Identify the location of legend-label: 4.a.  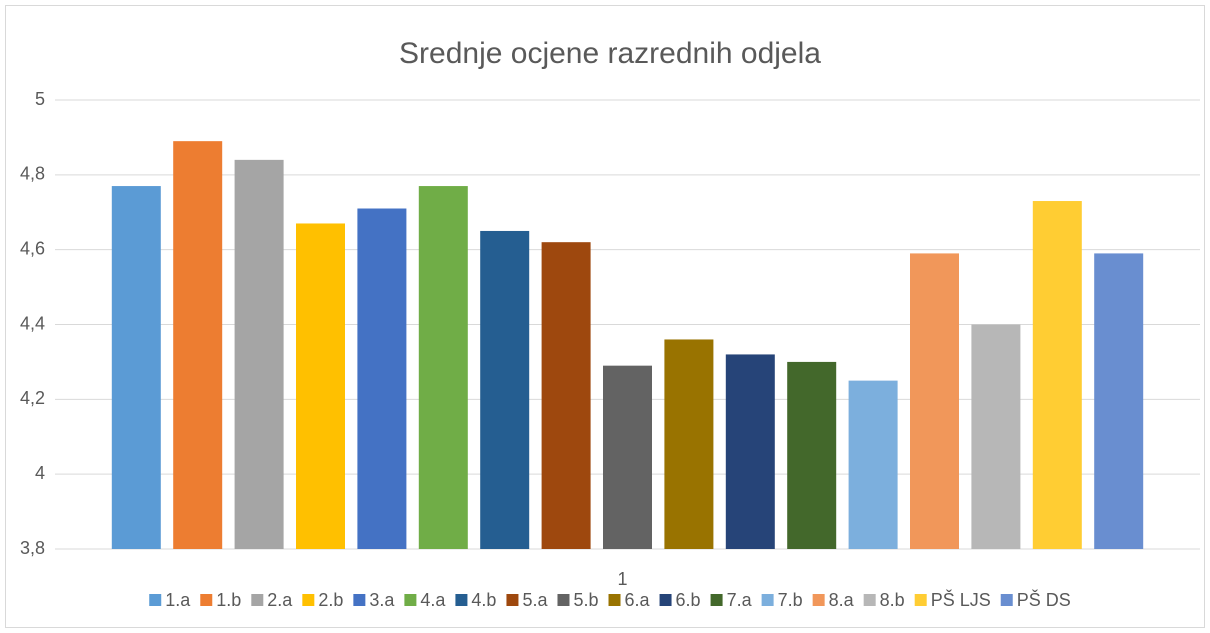
(433, 600).